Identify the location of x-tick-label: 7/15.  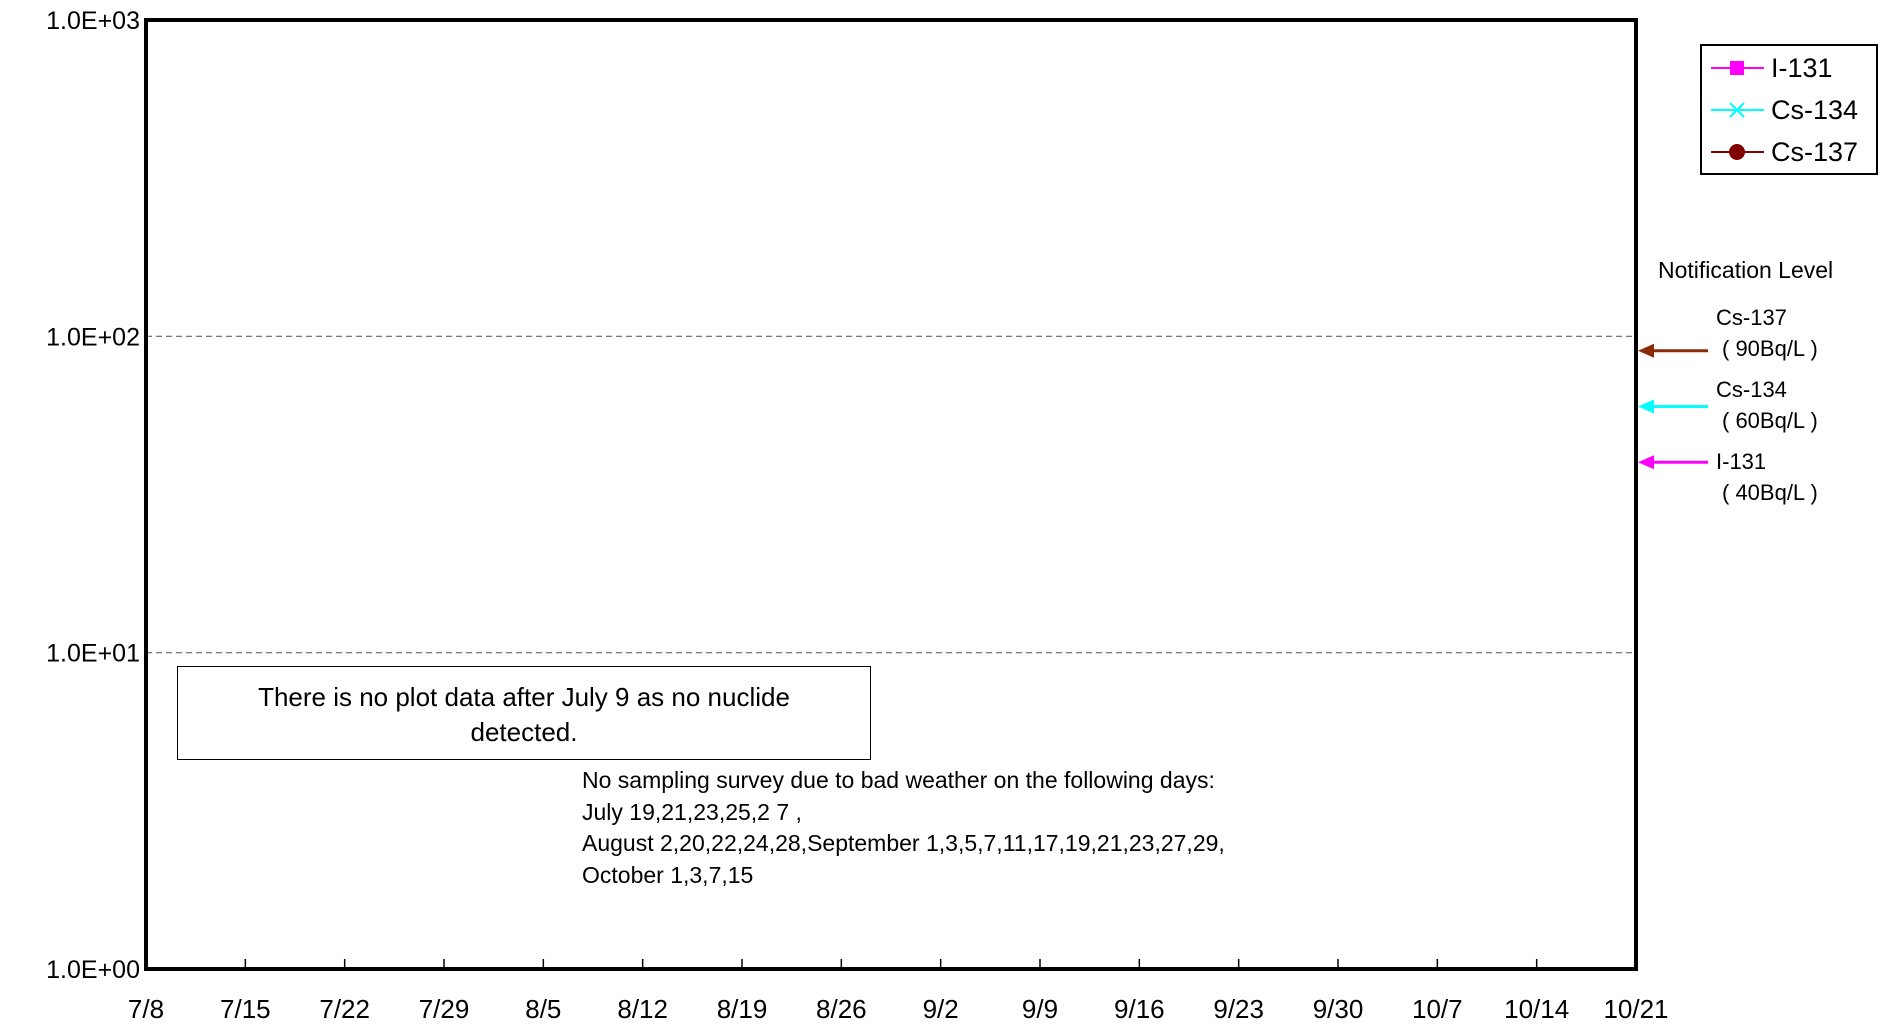
(245, 1009).